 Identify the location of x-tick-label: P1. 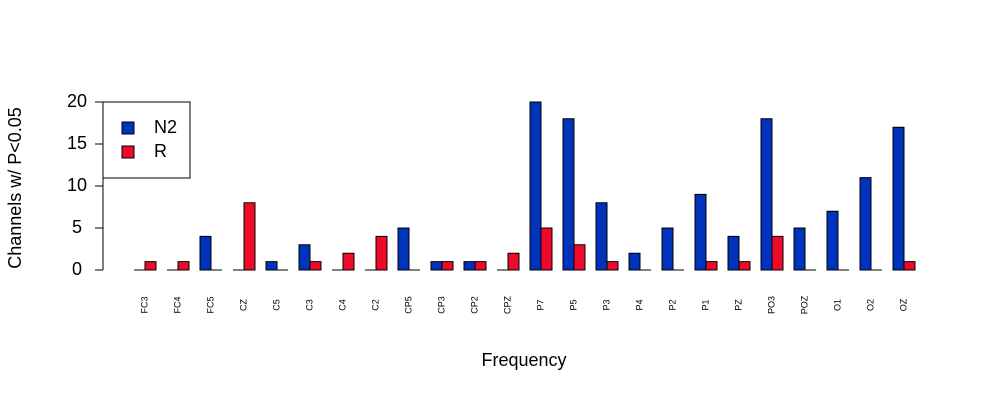
(705, 304).